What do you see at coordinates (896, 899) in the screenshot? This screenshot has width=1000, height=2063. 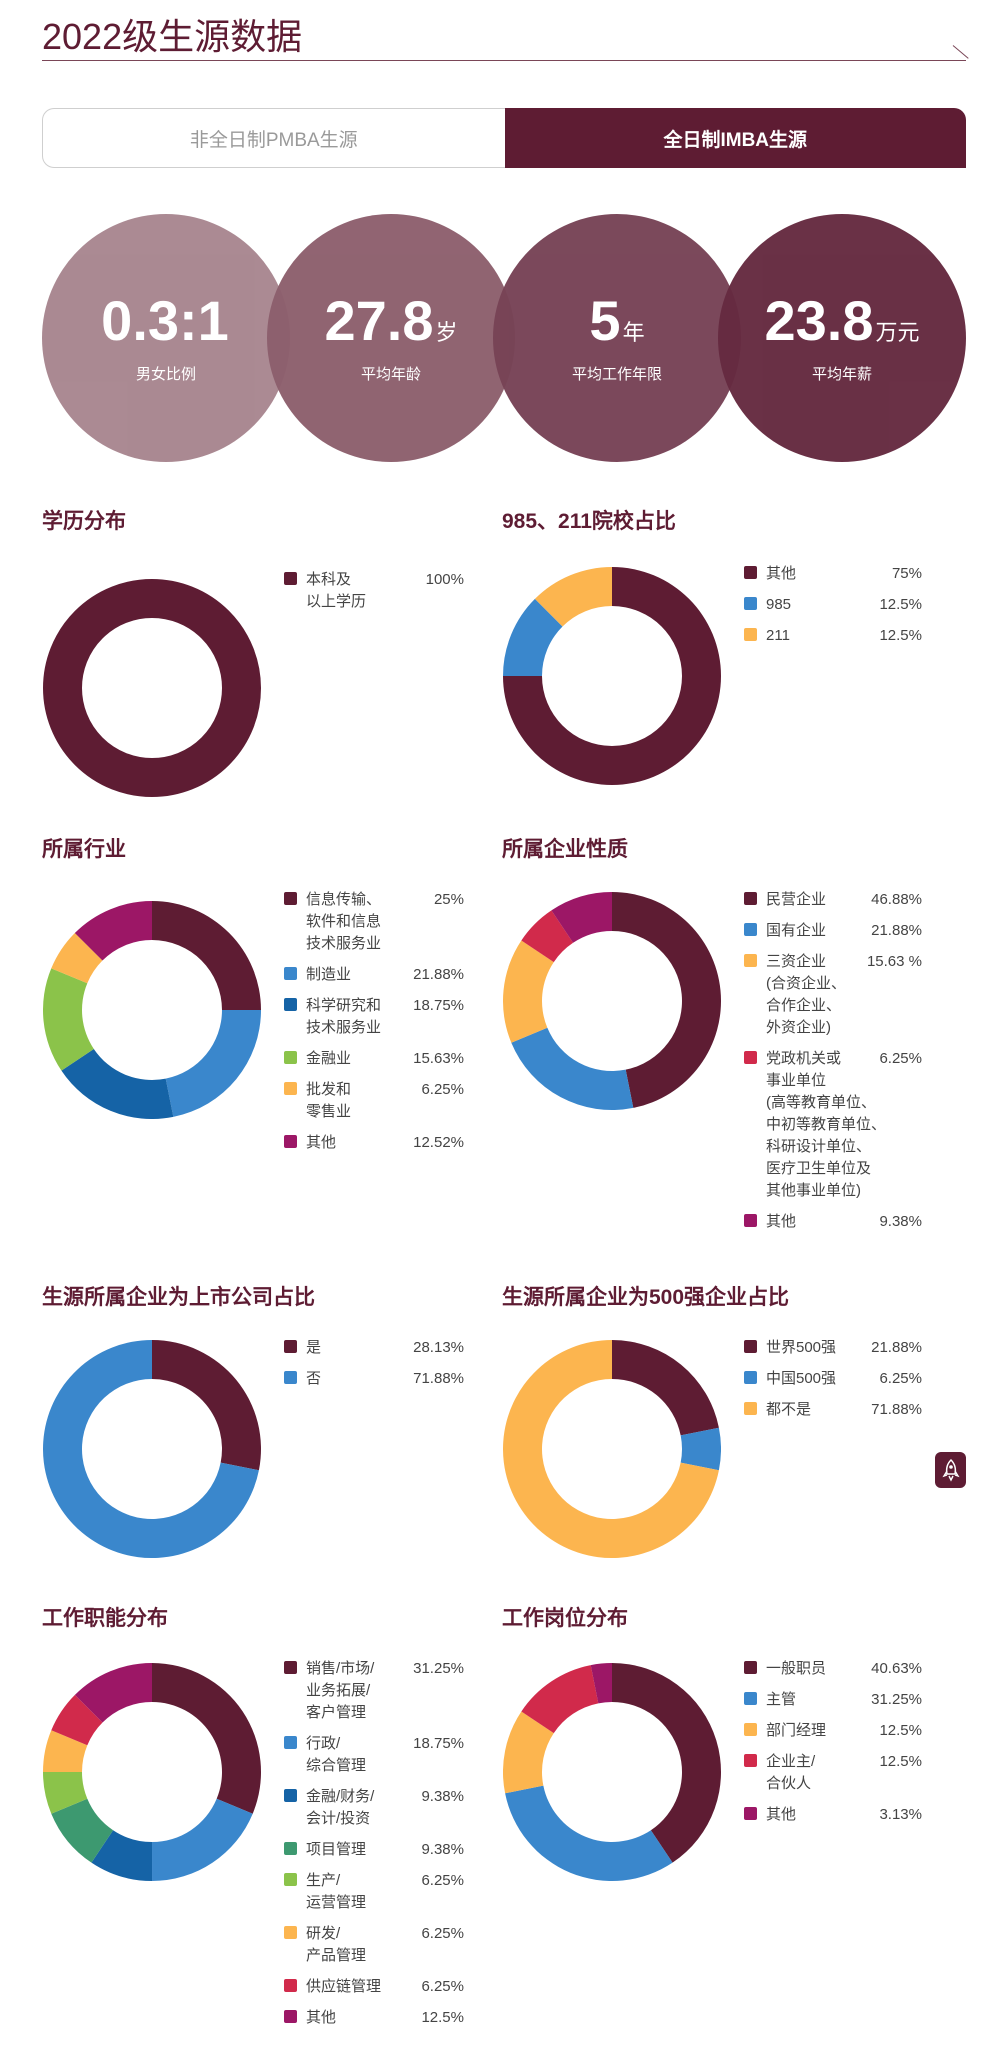 I see `legend-value: 46.88%` at bounding box center [896, 899].